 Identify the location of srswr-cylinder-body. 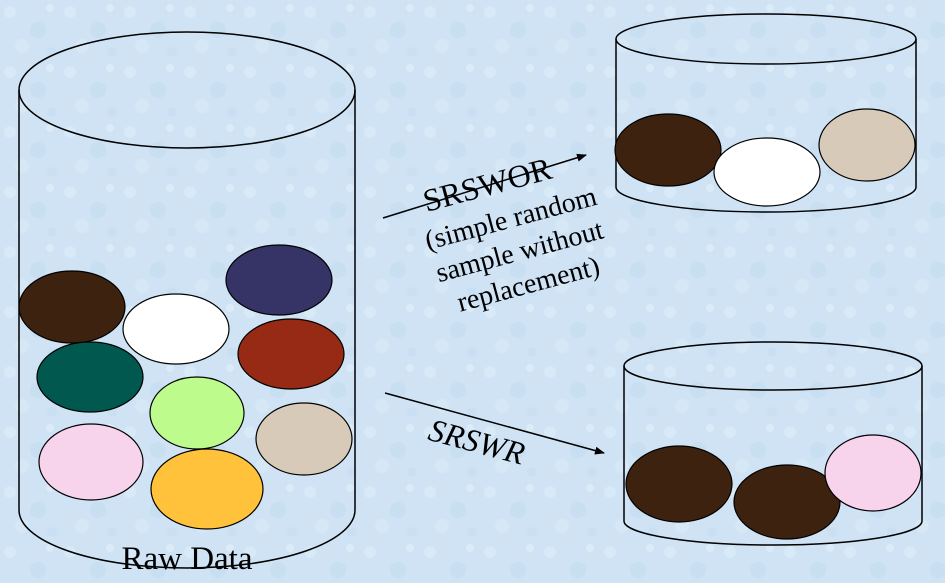
(773, 456).